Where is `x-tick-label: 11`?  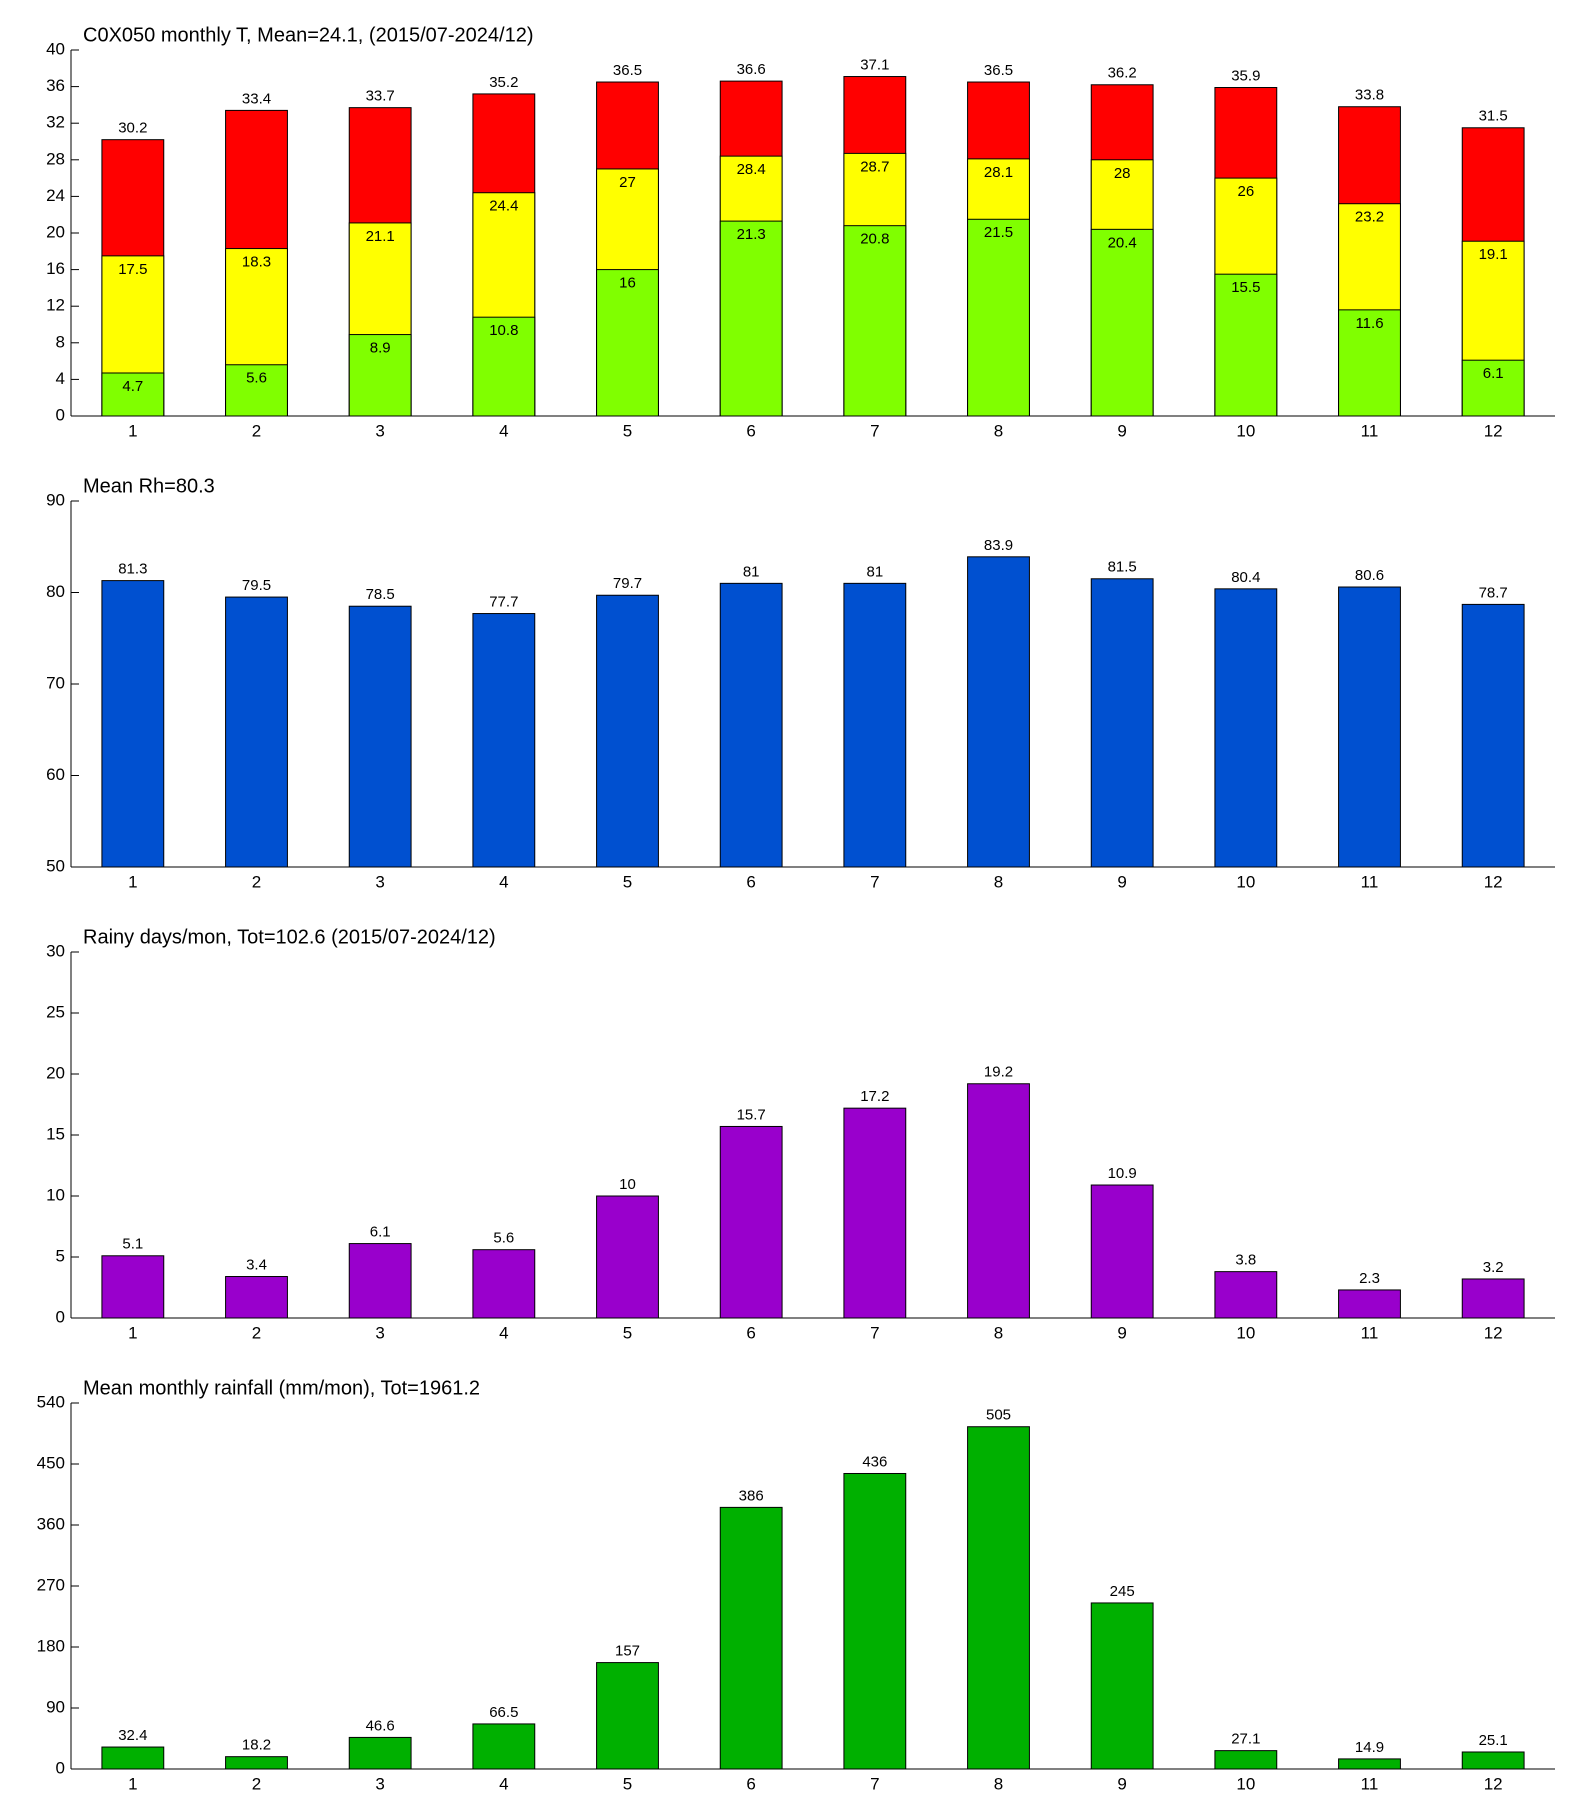 x-tick-label: 11 is located at coordinates (1370, 881).